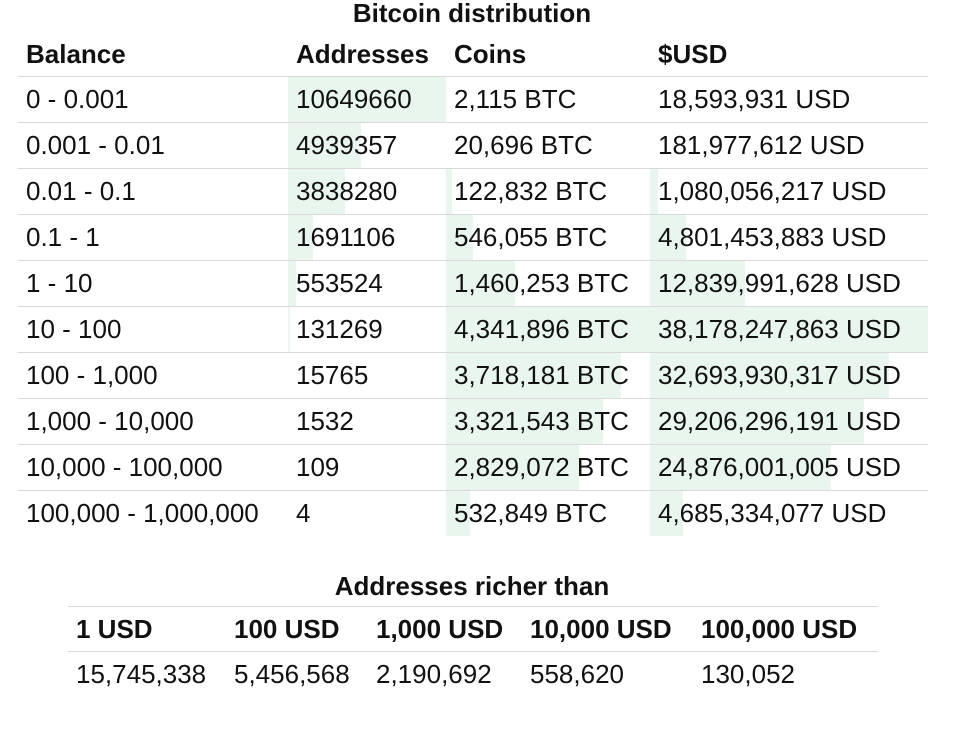 The image size is (978, 738). What do you see at coordinates (779, 283) in the screenshot?
I see `usd-text: 12,839,991,628 USD` at bounding box center [779, 283].